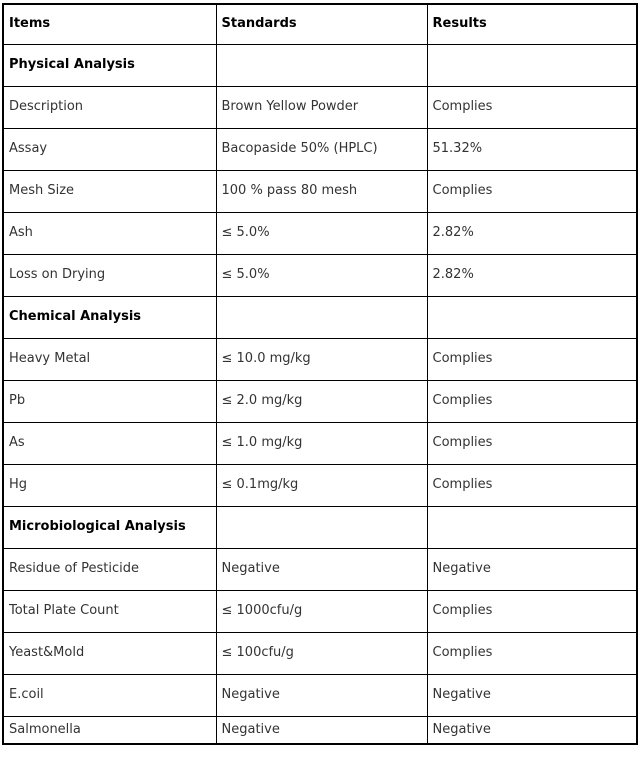 Image resolution: width=639 pixels, height=772 pixels. I want to click on column-header-standards: Standards, so click(321, 24).